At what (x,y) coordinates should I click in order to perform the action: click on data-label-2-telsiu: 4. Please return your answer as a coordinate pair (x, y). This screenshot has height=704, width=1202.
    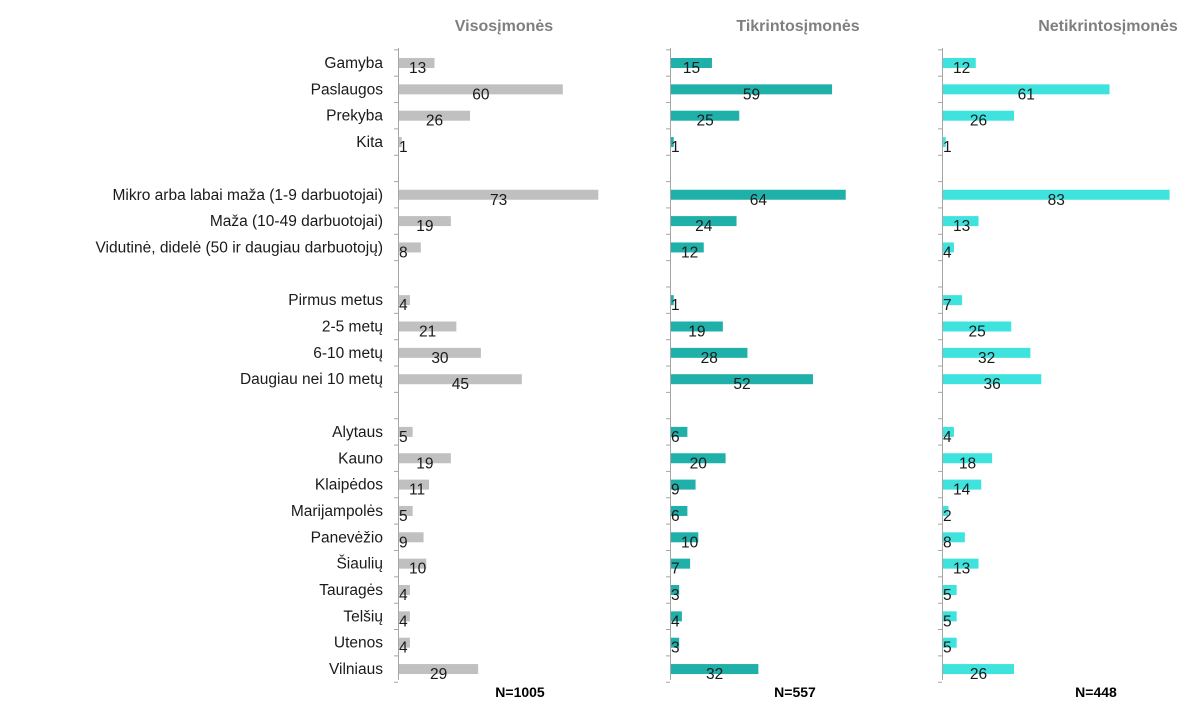
    Looking at the image, I should click on (675, 621).